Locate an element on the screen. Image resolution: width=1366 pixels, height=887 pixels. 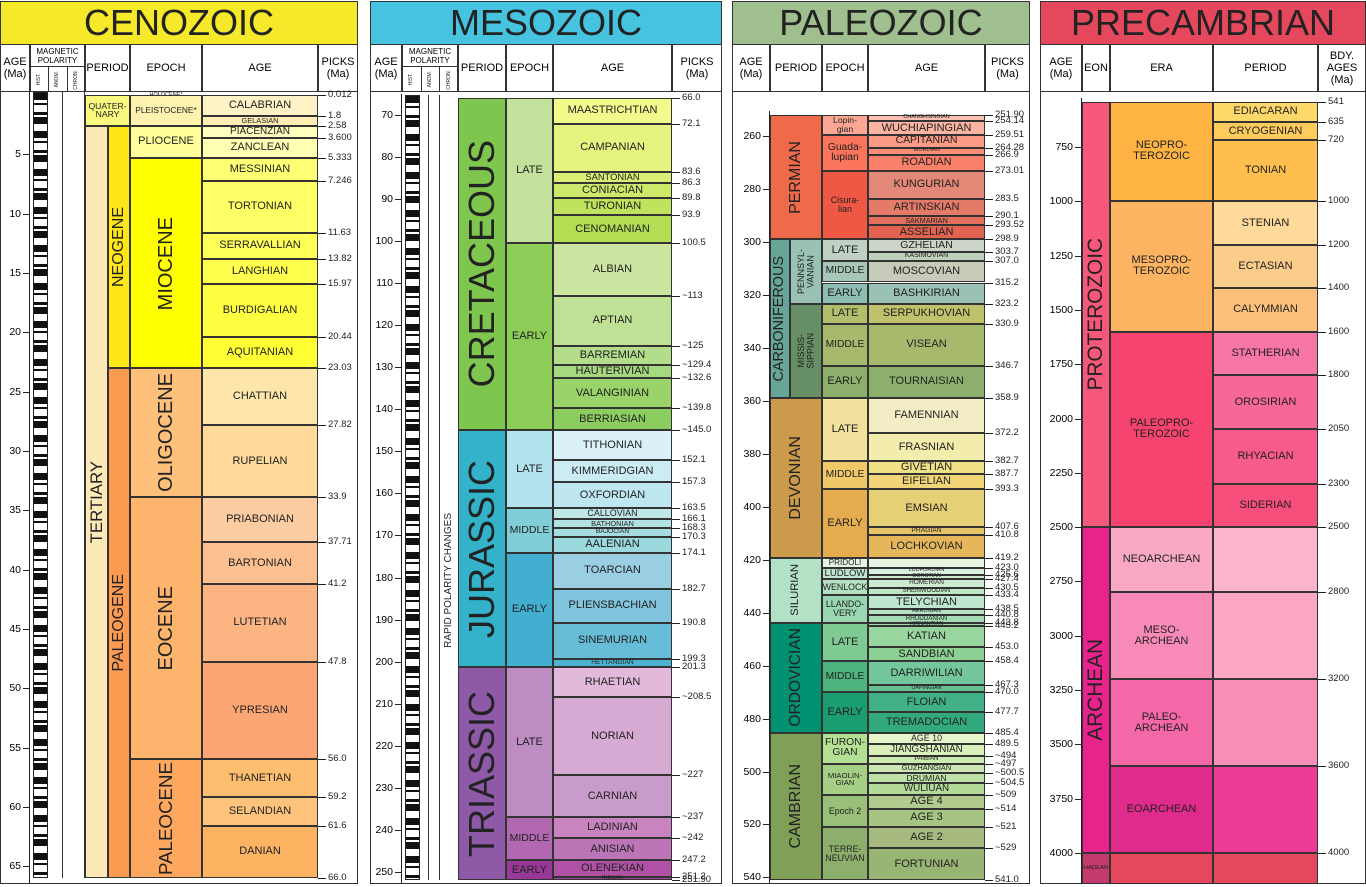
column-header: PERIOD is located at coordinates (482, 68).